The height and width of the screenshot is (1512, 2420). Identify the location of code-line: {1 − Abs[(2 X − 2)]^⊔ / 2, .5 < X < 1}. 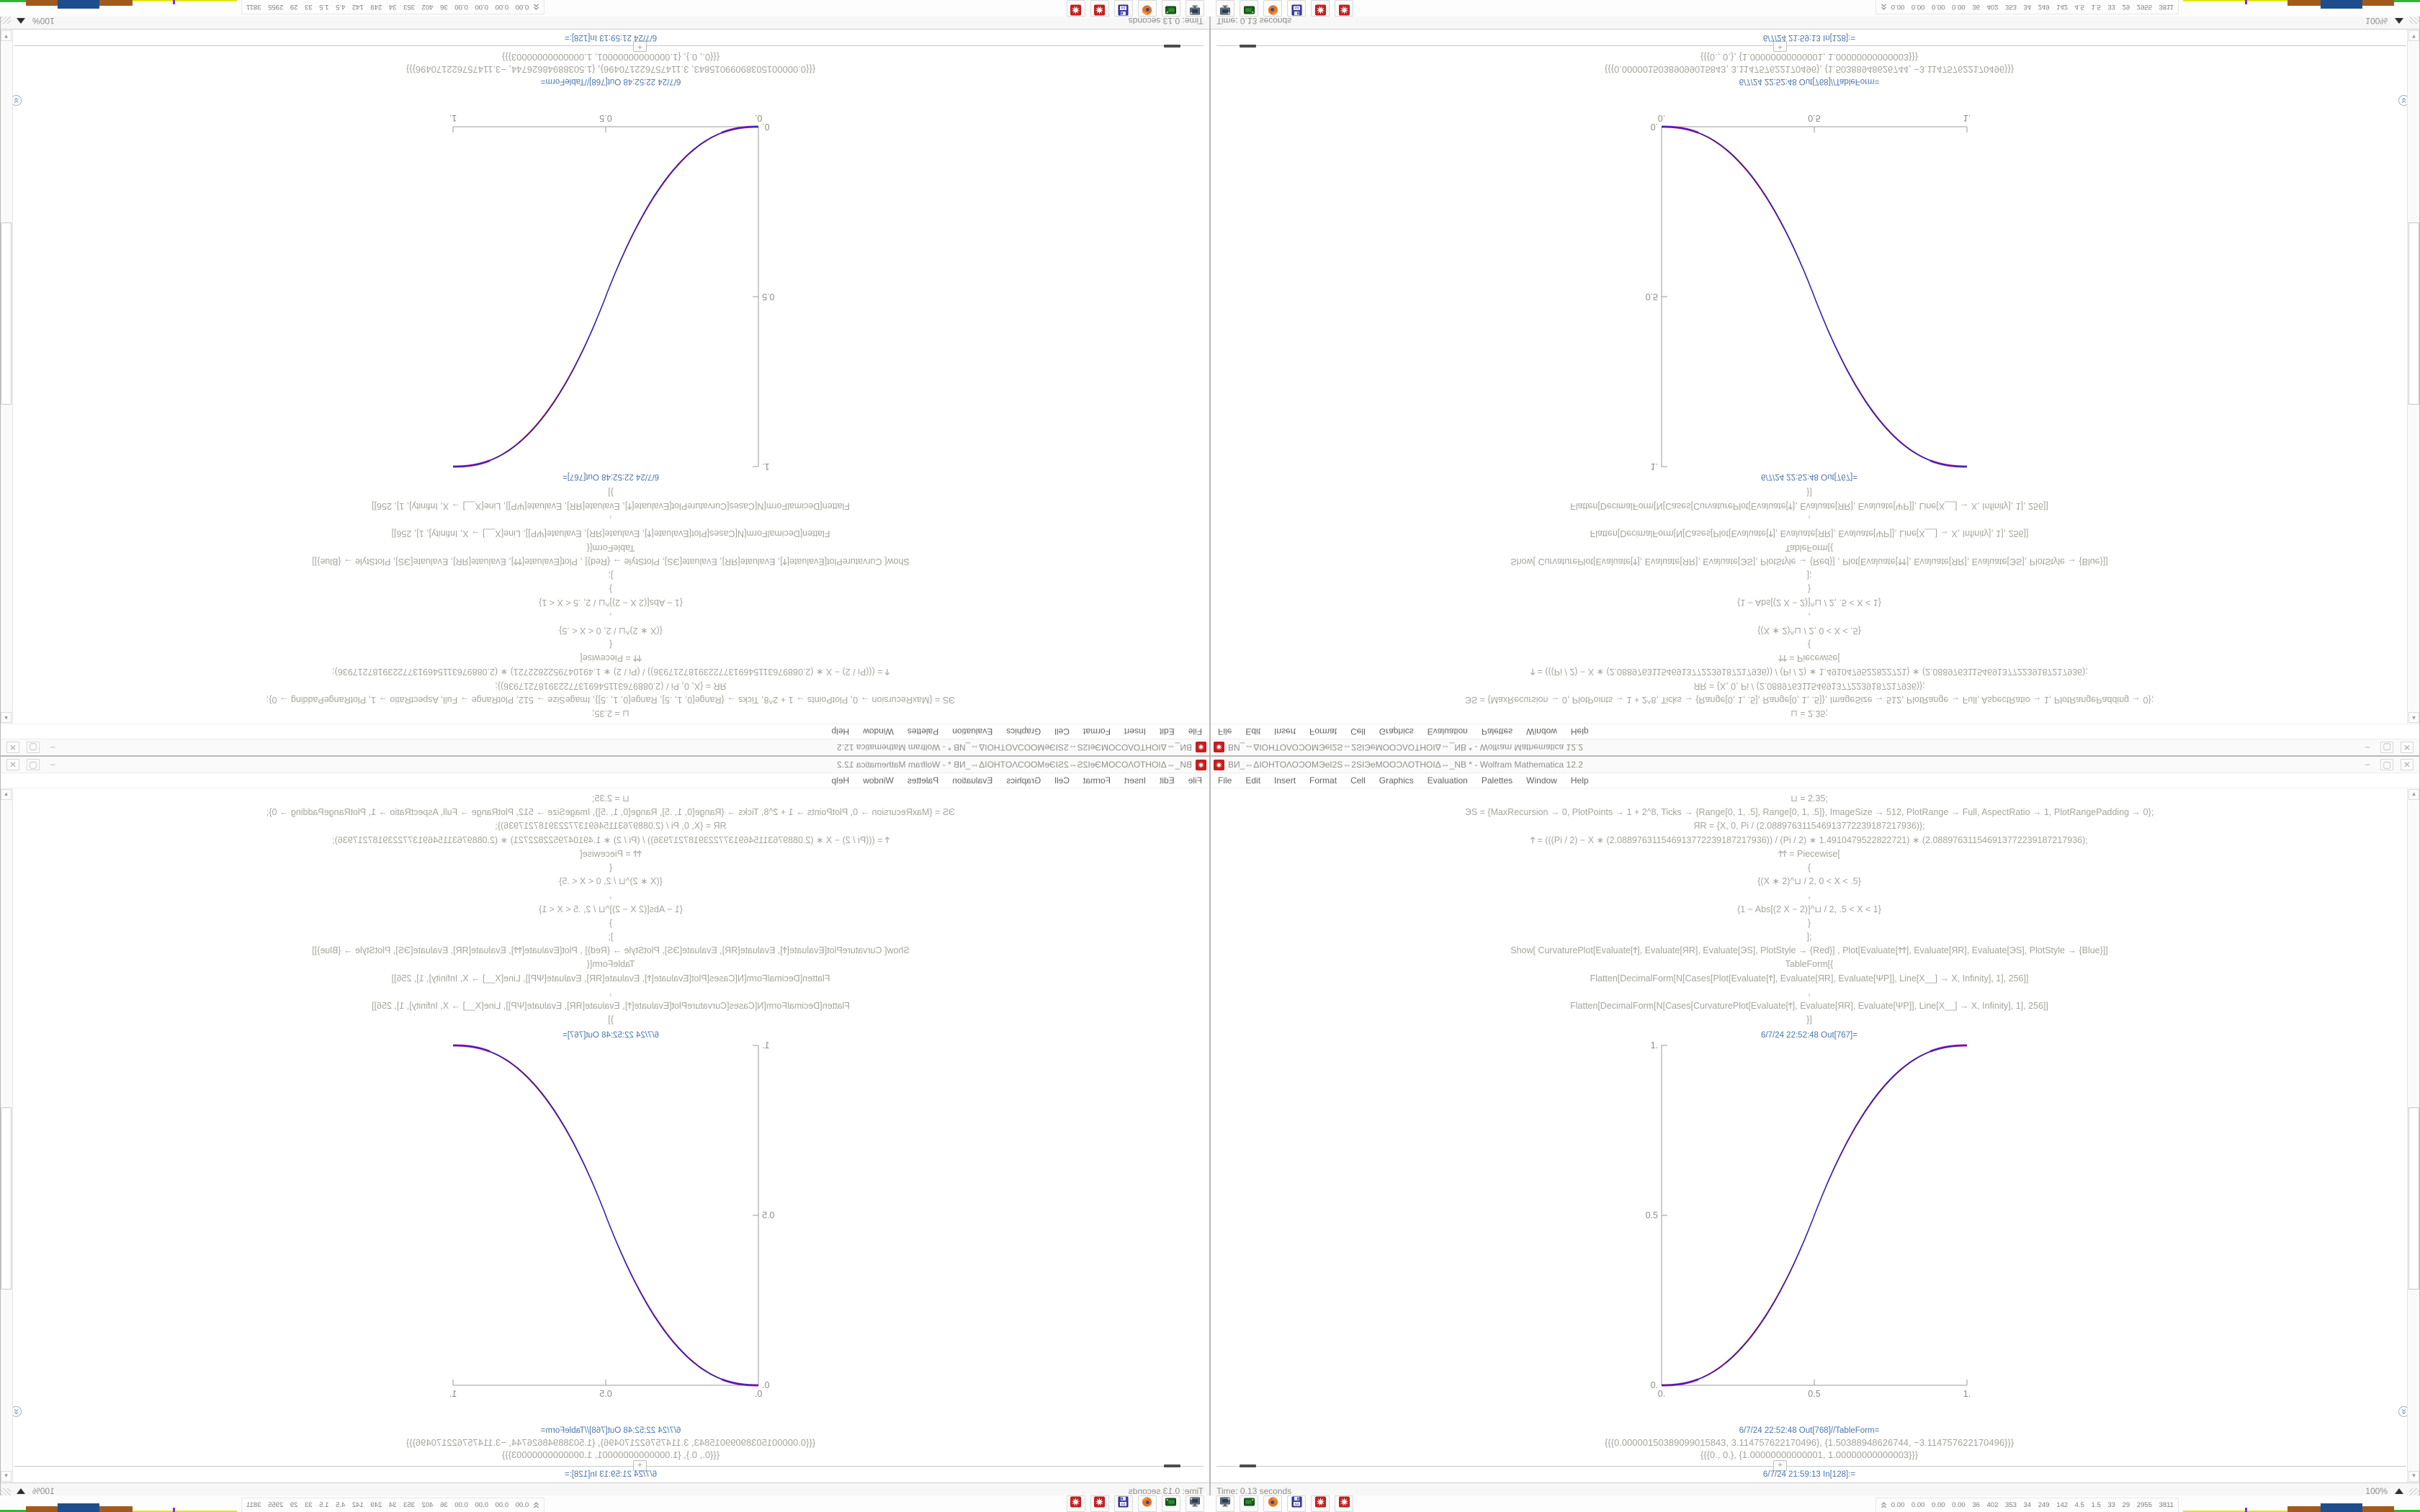
(1809, 603).